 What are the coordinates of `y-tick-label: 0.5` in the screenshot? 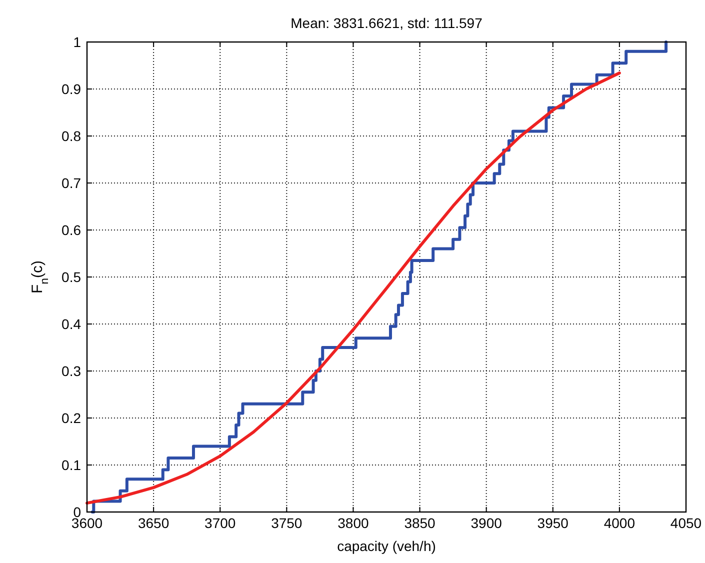 It's located at (72, 276).